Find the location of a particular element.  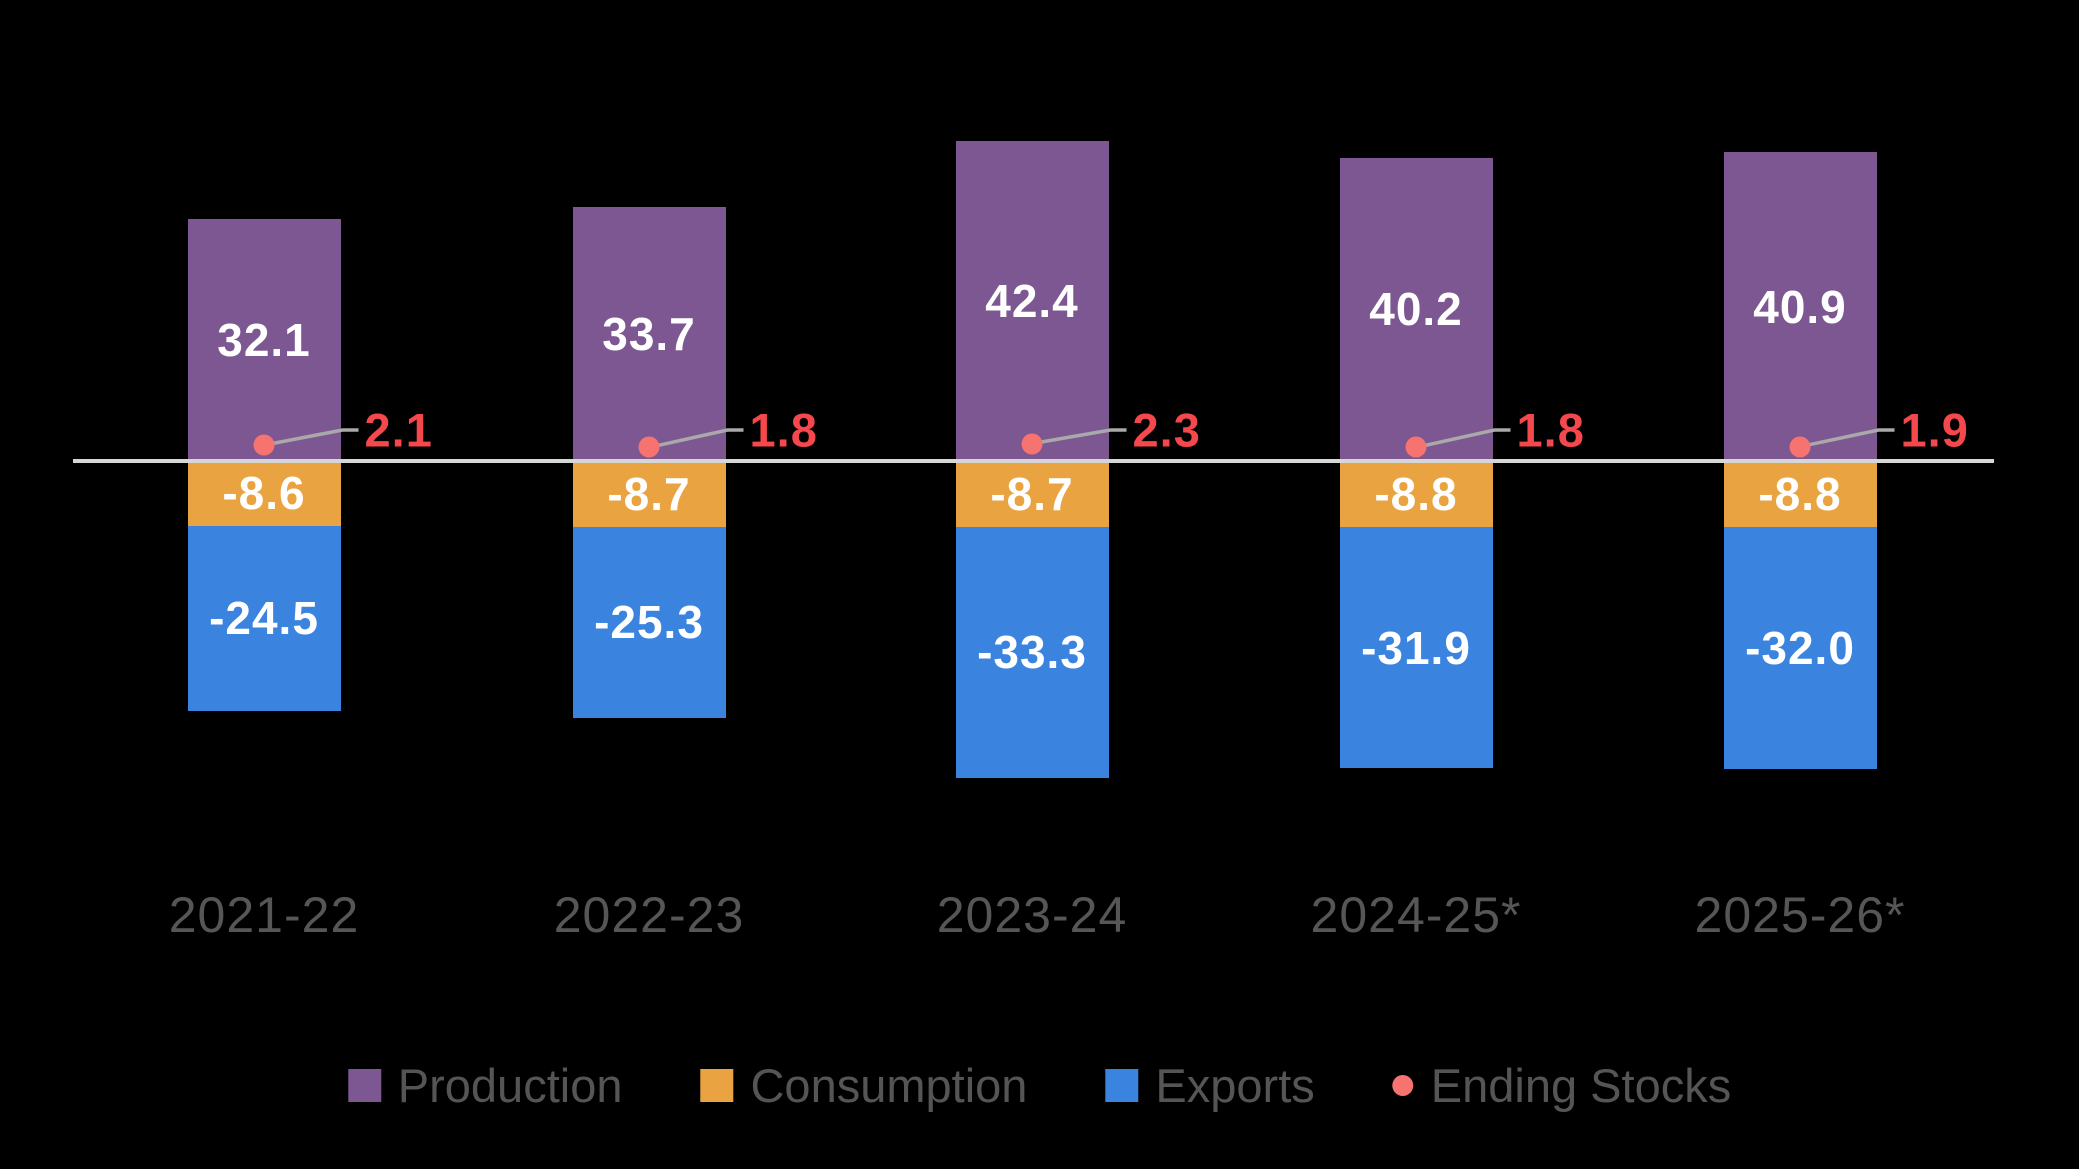

legend-item-label: Production is located at coordinates (510, 1085).